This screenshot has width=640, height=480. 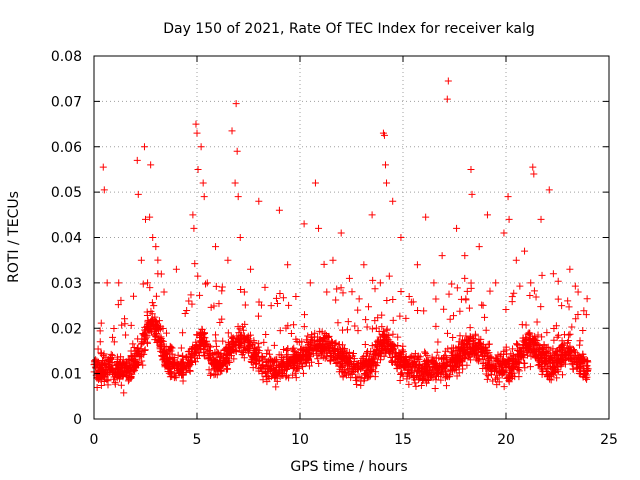 What do you see at coordinates (66, 148) in the screenshot?
I see `y-tick-label: 0.06` at bounding box center [66, 148].